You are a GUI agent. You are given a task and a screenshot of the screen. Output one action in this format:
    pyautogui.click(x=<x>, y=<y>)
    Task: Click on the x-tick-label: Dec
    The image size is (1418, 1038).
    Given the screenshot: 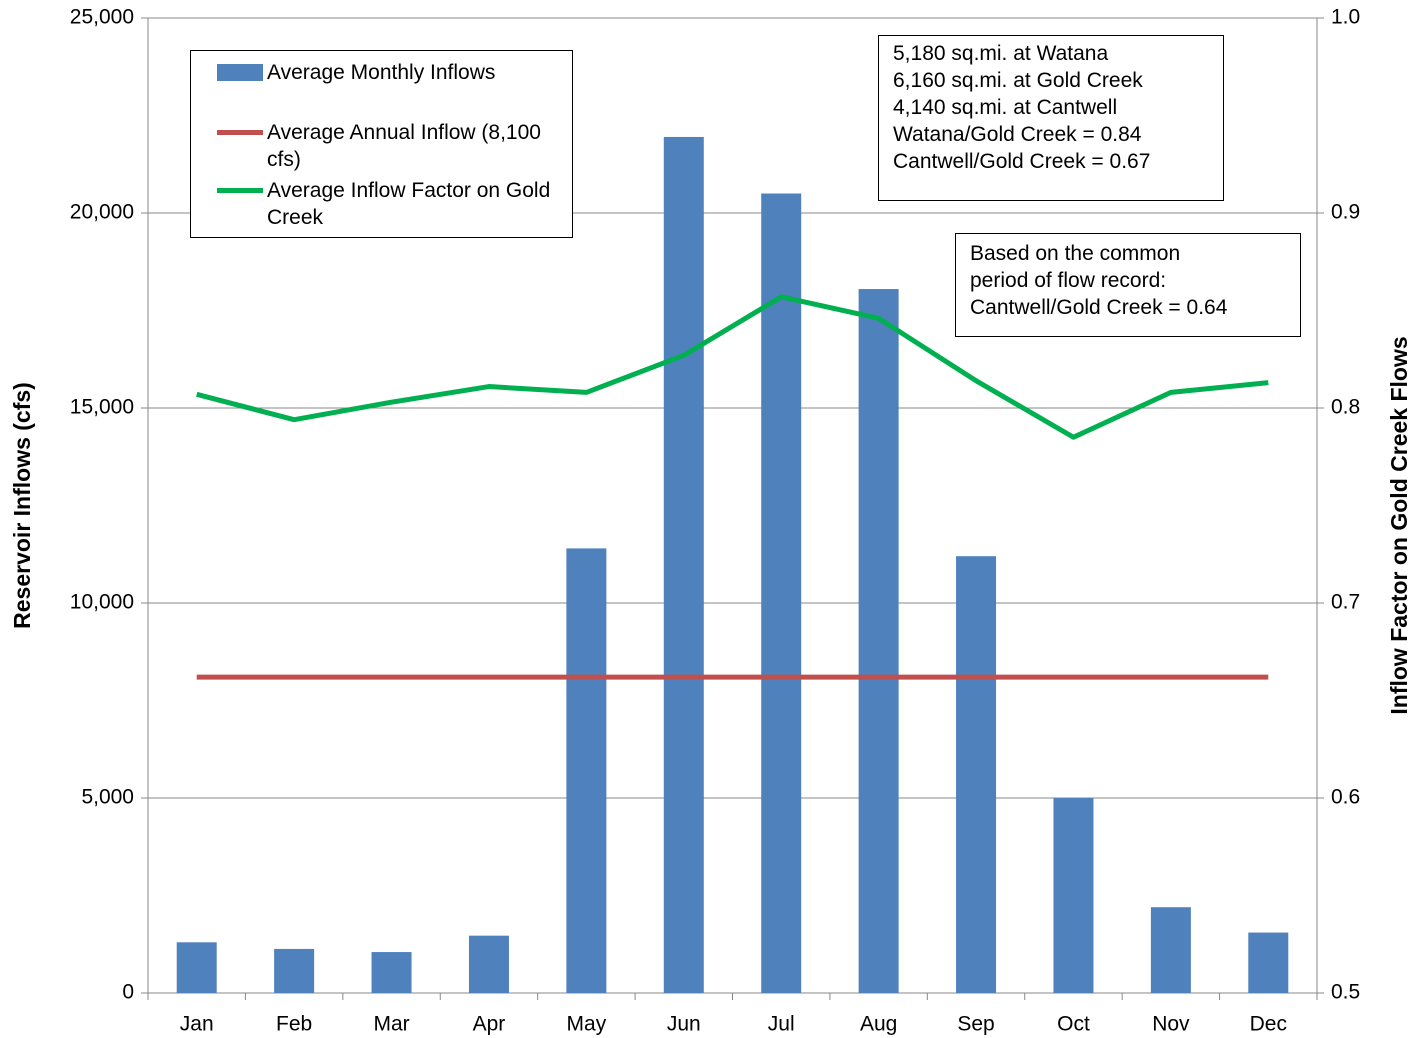 What is the action you would take?
    pyautogui.click(x=1268, y=1024)
    